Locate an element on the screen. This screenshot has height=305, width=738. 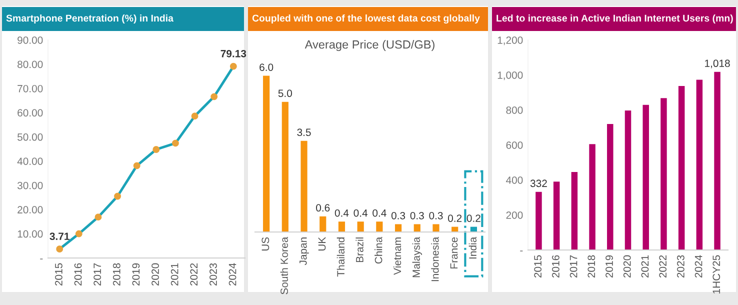
x-tick-label: Vietnam is located at coordinates (397, 256).